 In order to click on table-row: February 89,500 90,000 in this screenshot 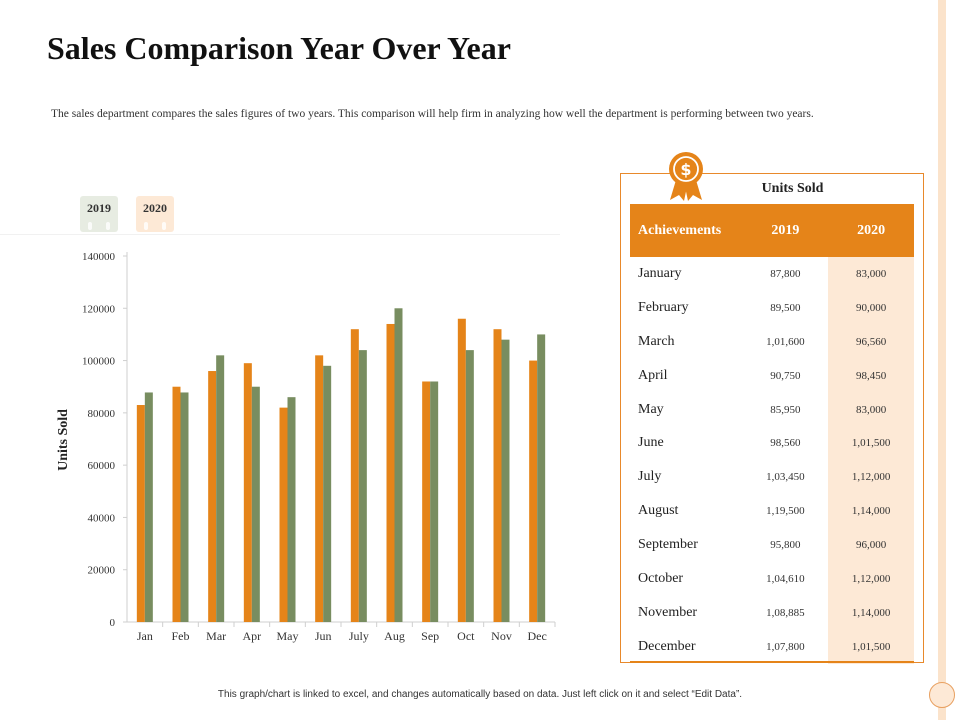, I will do `click(772, 307)`.